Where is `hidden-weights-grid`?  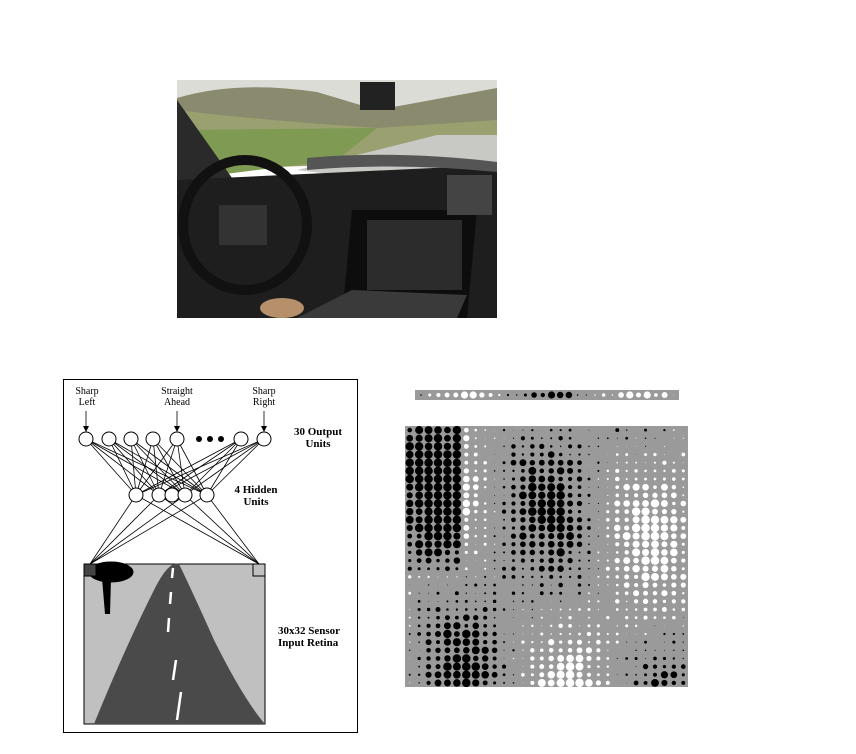
hidden-weights-grid is located at coordinates (546, 556).